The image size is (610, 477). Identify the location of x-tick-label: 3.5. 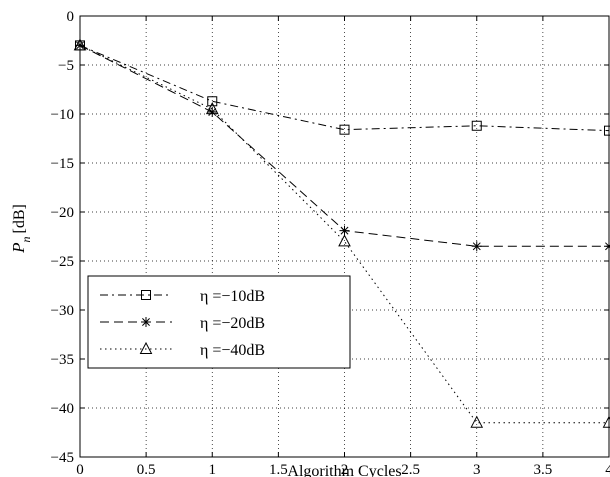
(543, 469).